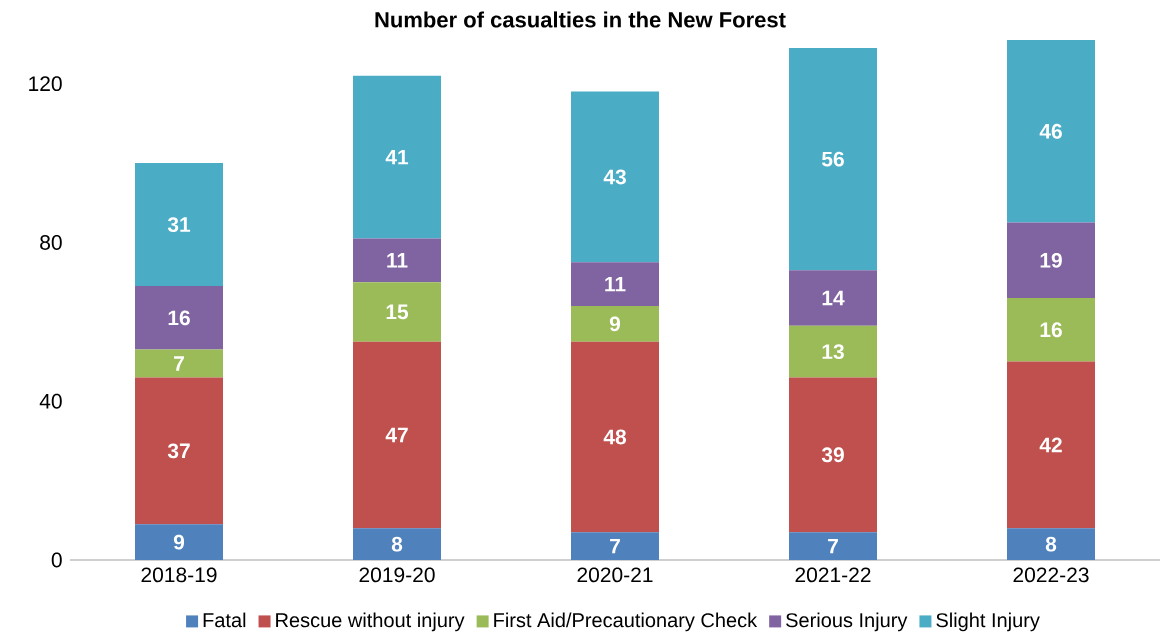 The width and height of the screenshot is (1162, 638). What do you see at coordinates (833, 575) in the screenshot?
I see `x-tick-label: 2021-22` at bounding box center [833, 575].